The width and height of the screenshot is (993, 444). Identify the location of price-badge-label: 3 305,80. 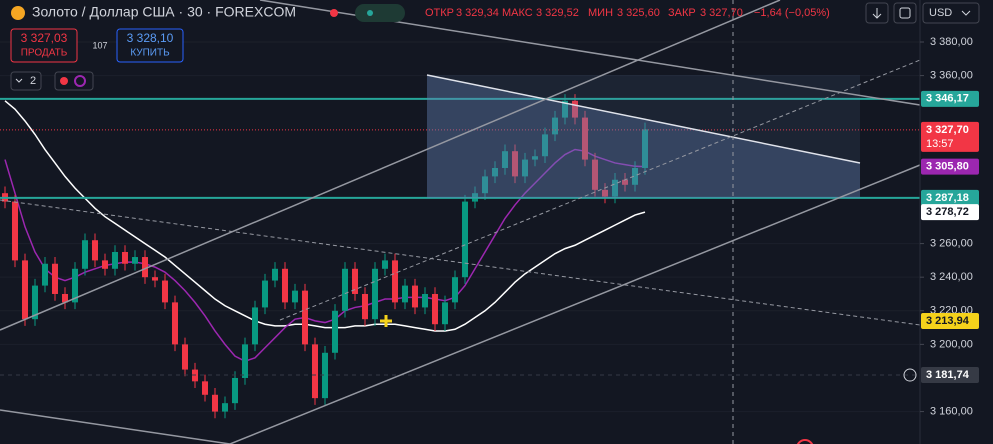
(947, 167).